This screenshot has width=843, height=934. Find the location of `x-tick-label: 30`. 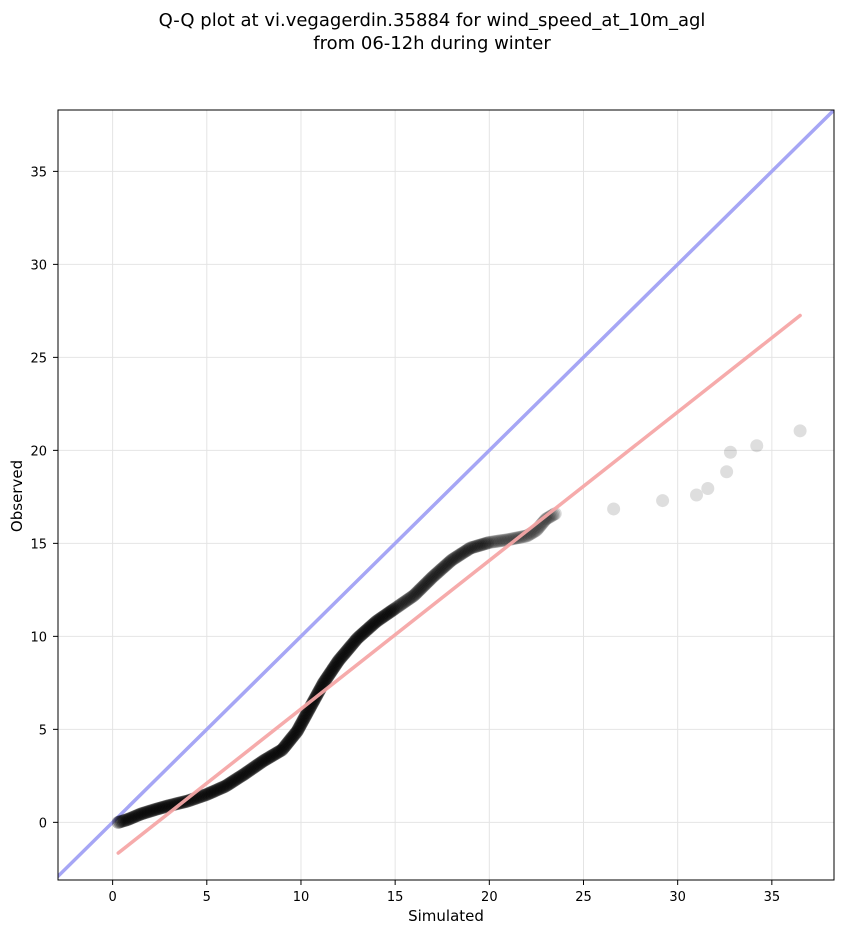

x-tick-label: 30 is located at coordinates (677, 897).